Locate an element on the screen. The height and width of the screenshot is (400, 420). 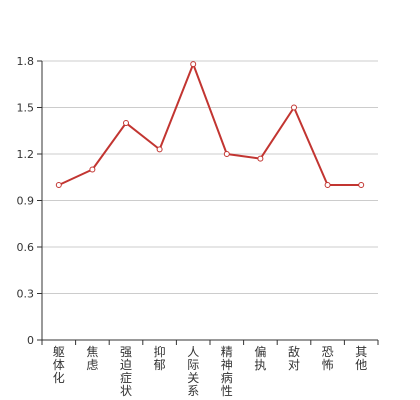
x-tick-label: 其他 is located at coordinates (361, 358).